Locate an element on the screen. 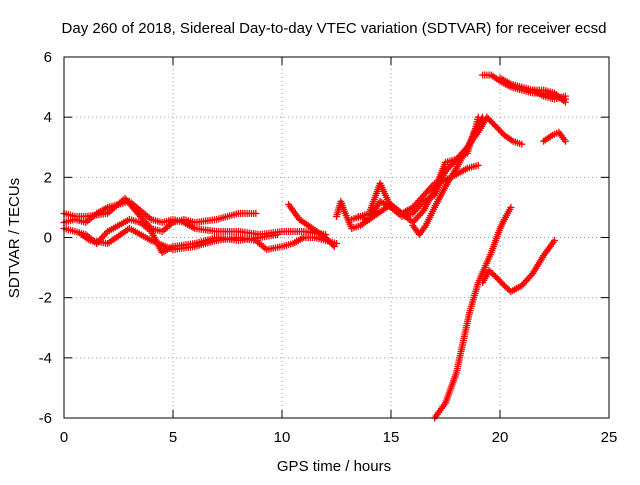 The width and height of the screenshot is (640, 485). x-tick-label: 10 is located at coordinates (282, 437).